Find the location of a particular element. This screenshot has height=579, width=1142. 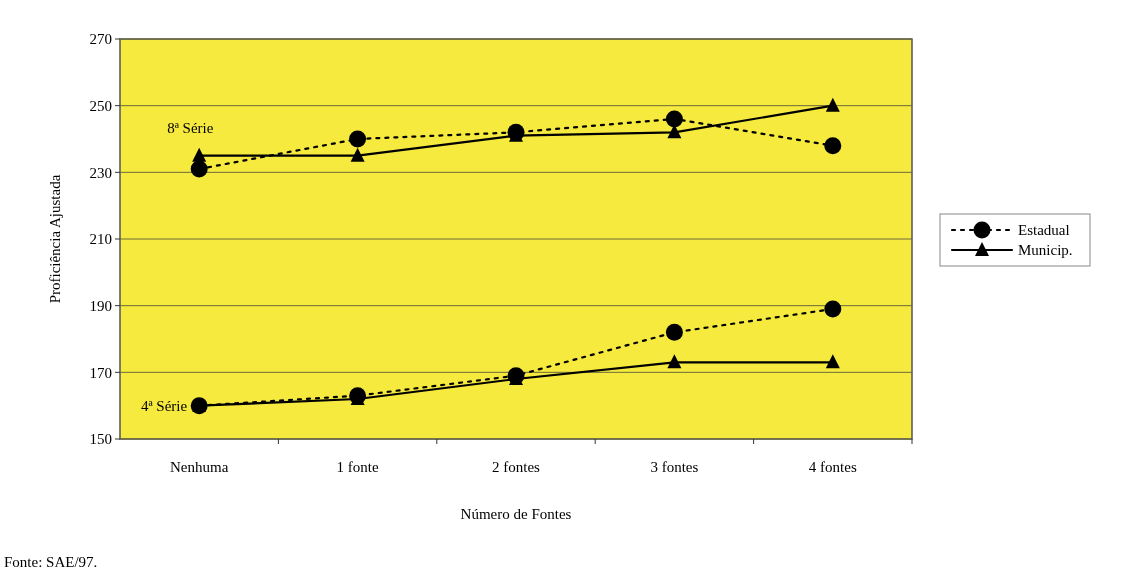

y-tick-label: 230 is located at coordinates (100, 172).